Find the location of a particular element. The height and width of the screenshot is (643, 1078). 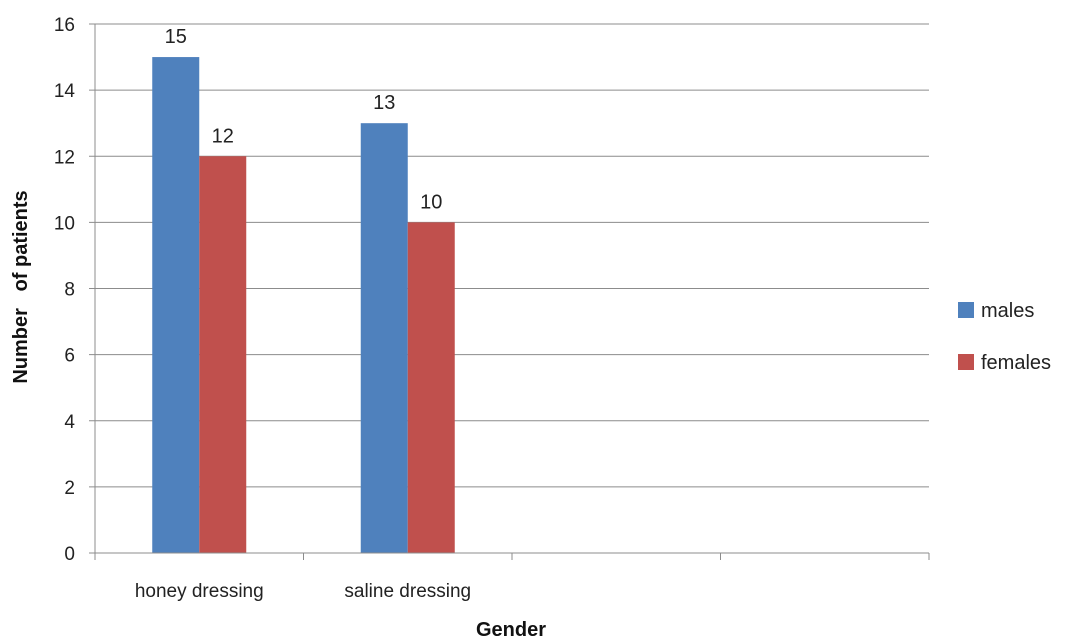

data-label: 15 is located at coordinates (176, 37).